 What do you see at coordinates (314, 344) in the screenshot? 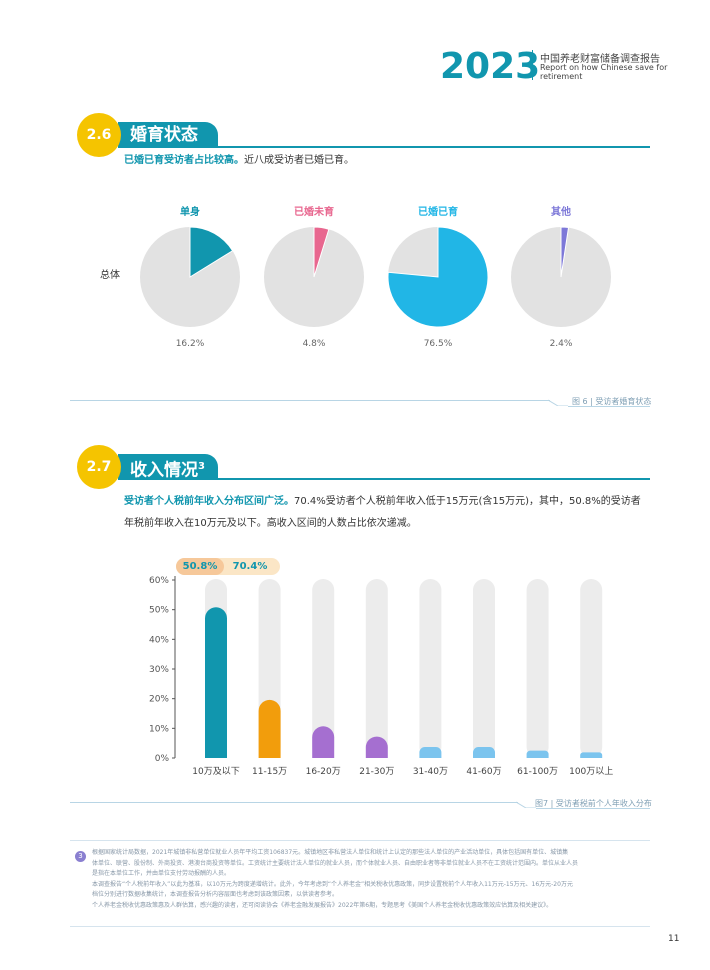
I see `pie-value-label: 4.8%` at bounding box center [314, 344].